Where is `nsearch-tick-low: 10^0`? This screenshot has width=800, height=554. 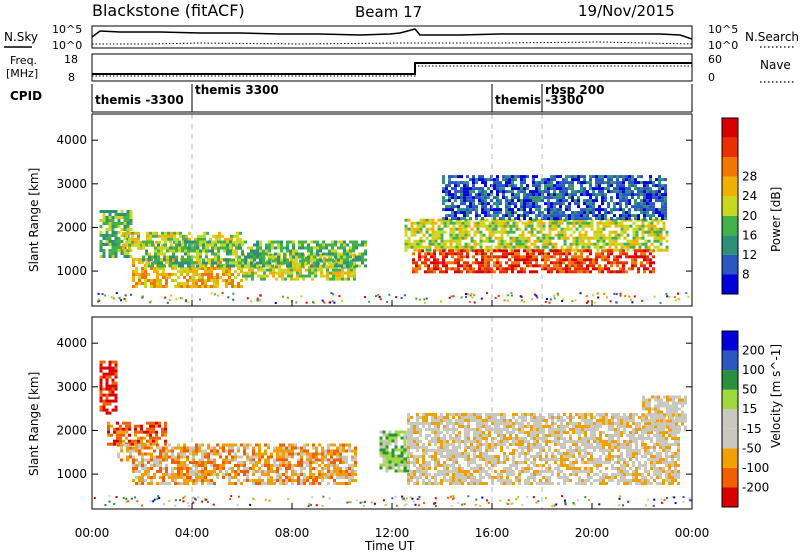
nsearch-tick-low: 10^0 is located at coordinates (723, 45).